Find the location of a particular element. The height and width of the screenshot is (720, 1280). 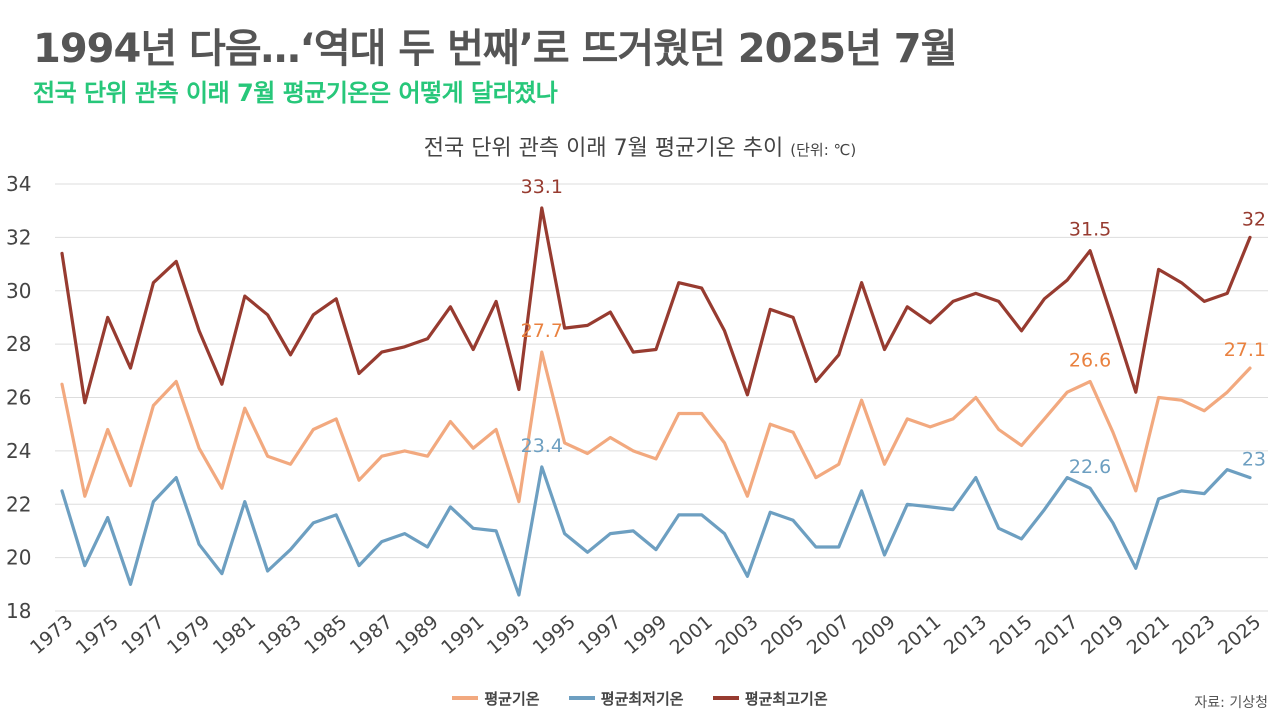

x-tick-label-2009: 2009 is located at coordinates (873, 635).